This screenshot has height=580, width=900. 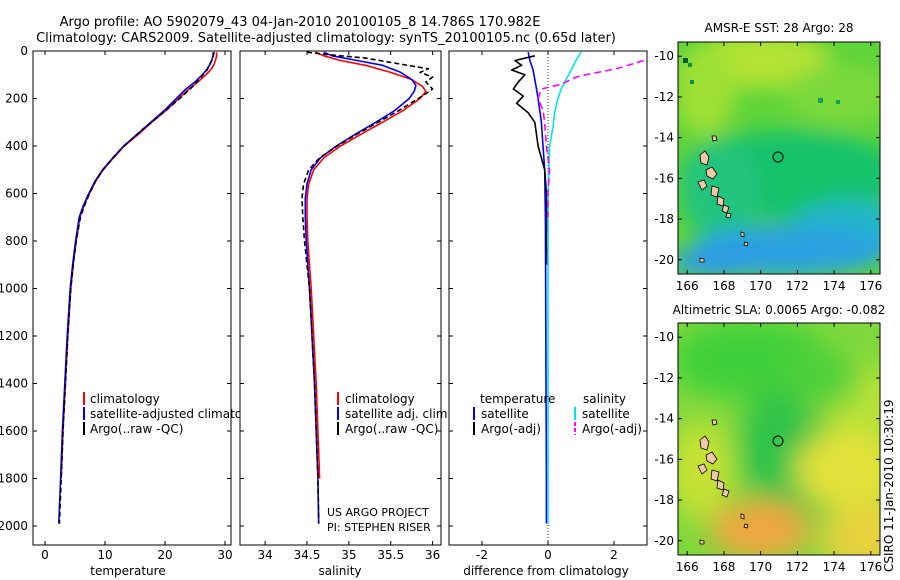 I want to click on sla-field, so click(x=779, y=439).